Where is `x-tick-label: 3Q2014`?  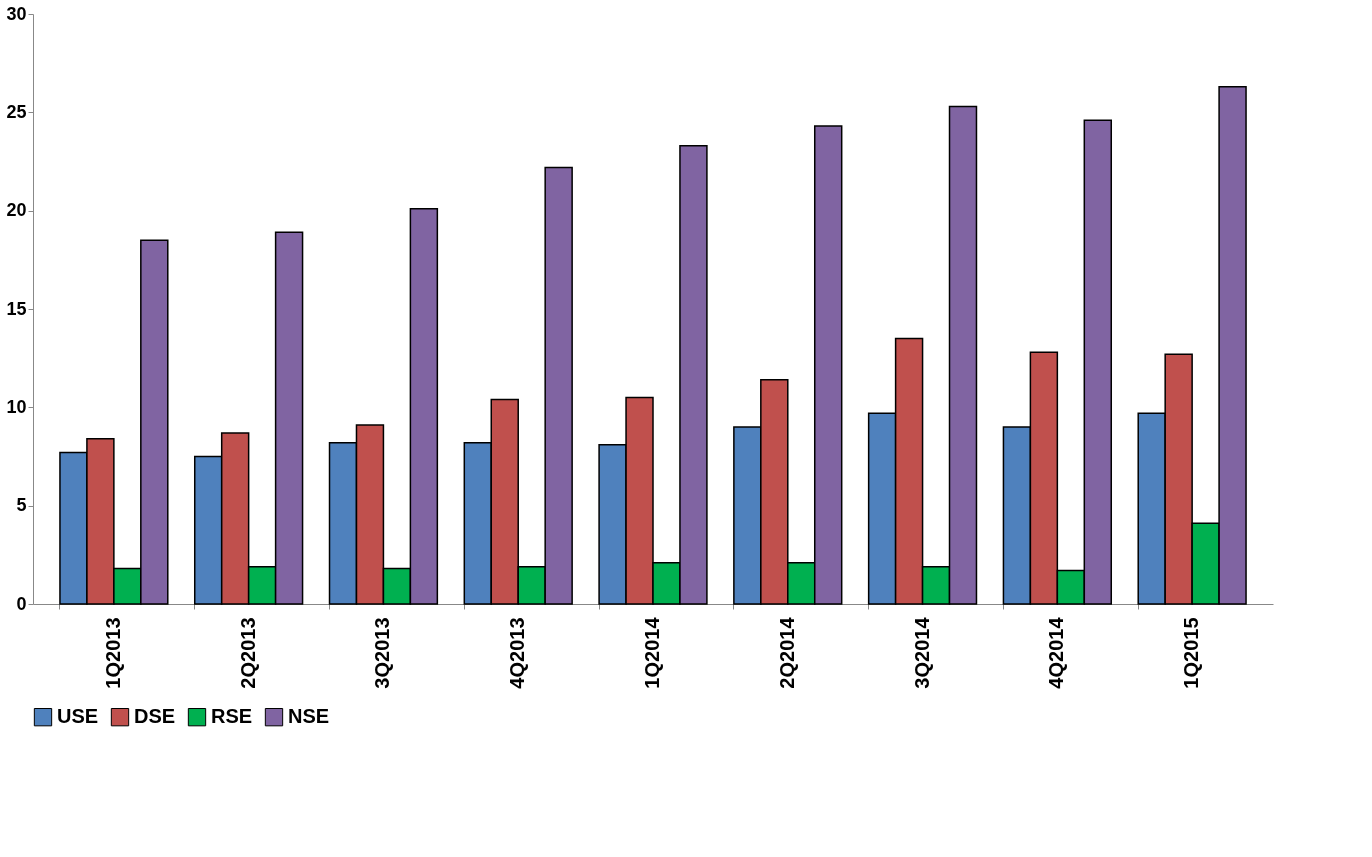
x-tick-label: 3Q2014 is located at coordinates (921, 652).